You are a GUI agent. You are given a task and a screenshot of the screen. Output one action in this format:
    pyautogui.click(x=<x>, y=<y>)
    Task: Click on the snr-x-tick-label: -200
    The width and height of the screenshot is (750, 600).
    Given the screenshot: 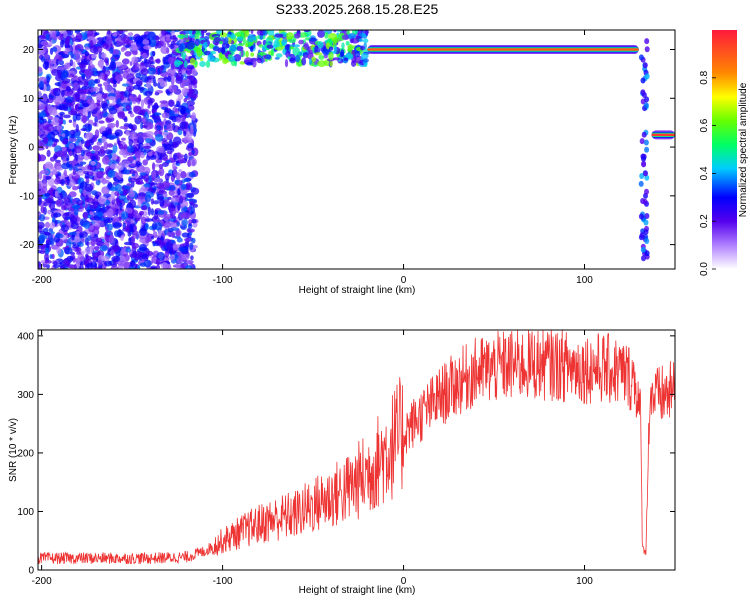 What is the action you would take?
    pyautogui.click(x=42, y=581)
    